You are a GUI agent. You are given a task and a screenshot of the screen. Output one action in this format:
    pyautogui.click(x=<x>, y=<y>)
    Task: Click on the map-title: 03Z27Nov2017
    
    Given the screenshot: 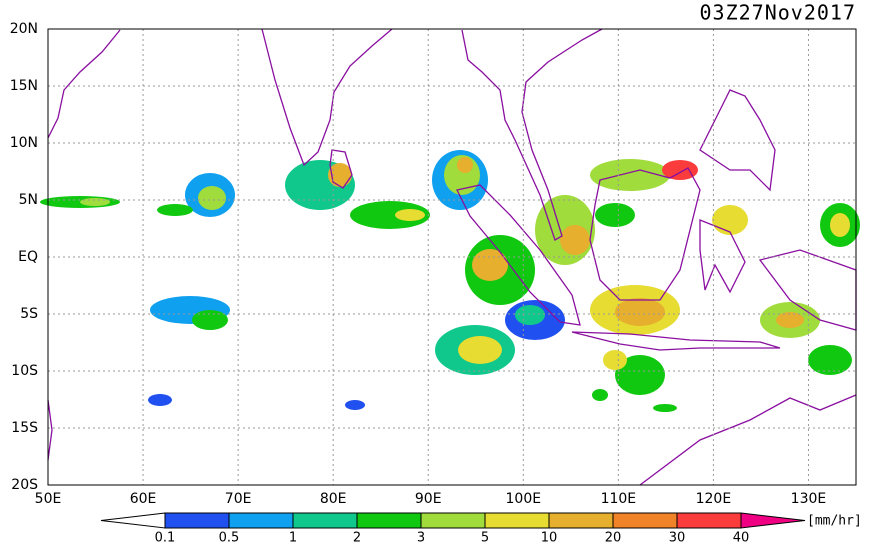 What is the action you would take?
    pyautogui.click(x=778, y=13)
    